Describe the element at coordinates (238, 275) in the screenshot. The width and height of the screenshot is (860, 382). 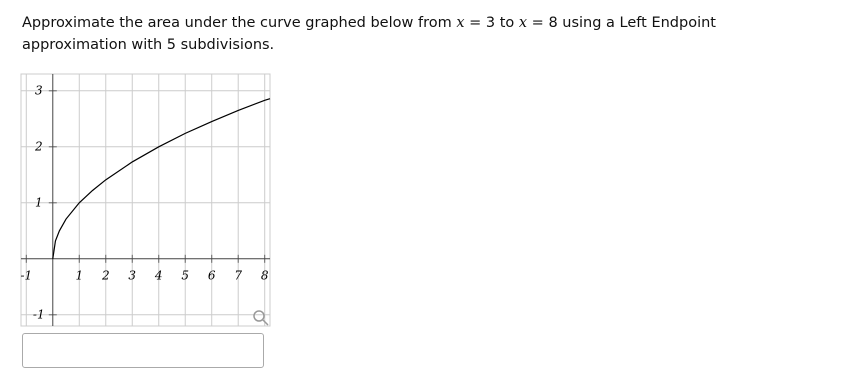
I see `x-tick-label: 7` at that location.